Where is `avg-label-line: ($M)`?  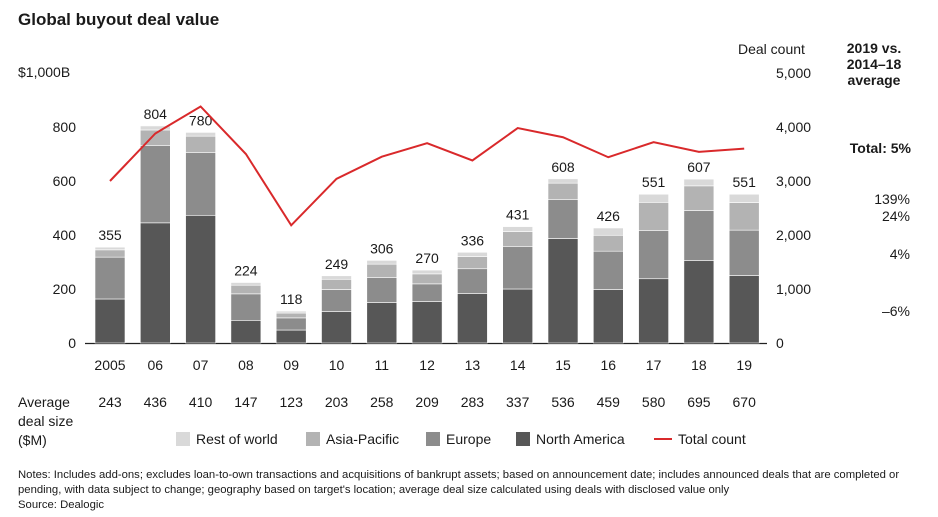 avg-label-line: ($M) is located at coordinates (32, 440).